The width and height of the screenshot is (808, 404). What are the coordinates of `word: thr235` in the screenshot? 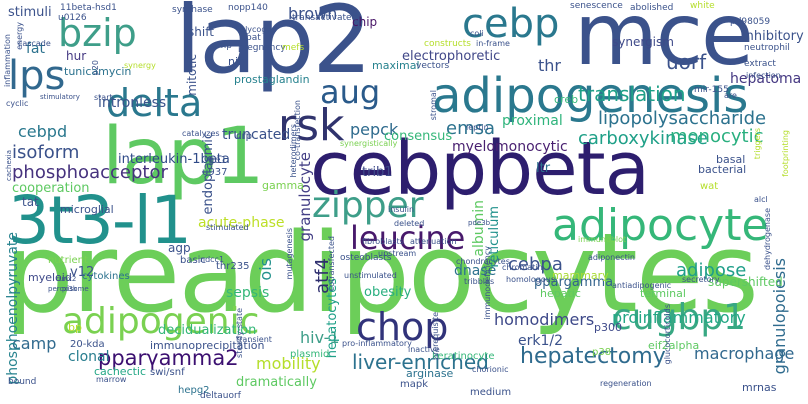 It's located at (233, 266).